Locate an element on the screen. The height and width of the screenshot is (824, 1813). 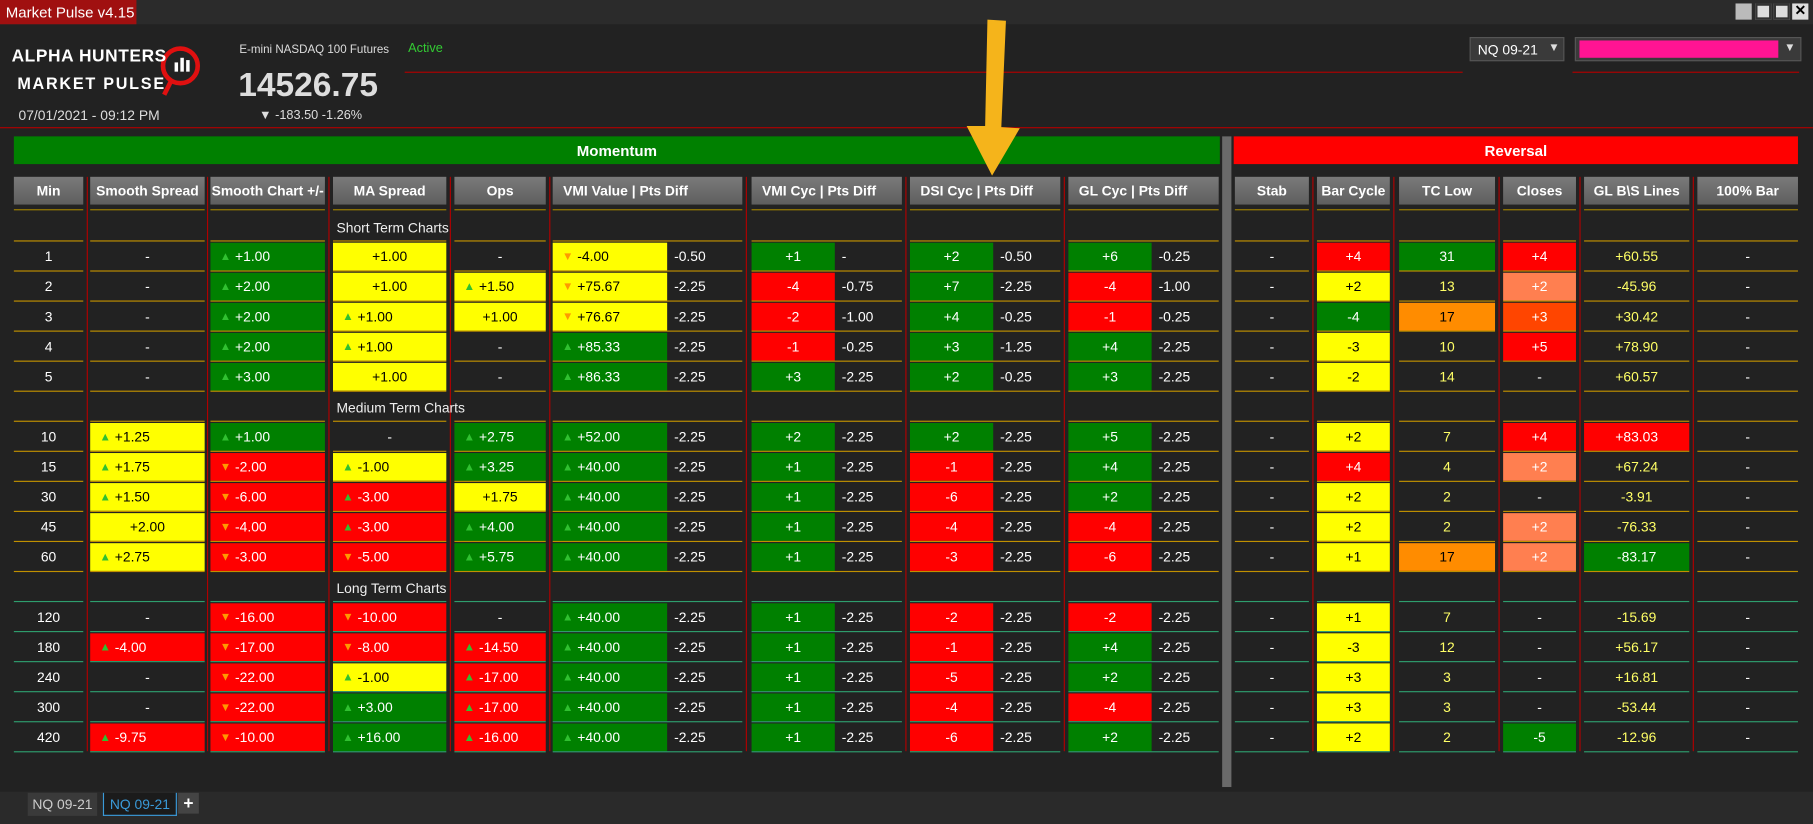
close-button: ✕ is located at coordinates (1800, 11).